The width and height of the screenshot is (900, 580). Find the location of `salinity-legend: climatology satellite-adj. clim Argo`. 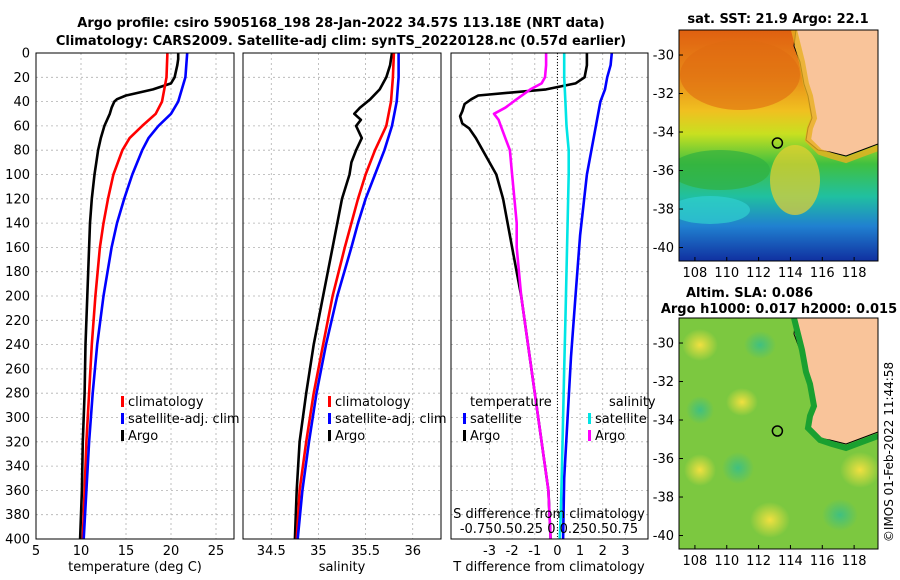

salinity-legend: climatology satellite-adj. clim Argo is located at coordinates (387, 419).